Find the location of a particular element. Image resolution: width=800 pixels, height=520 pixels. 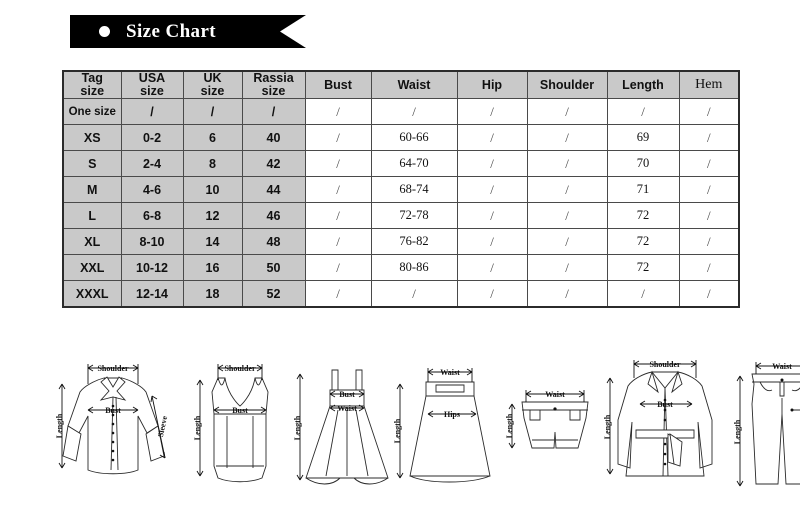

table-row: XXXL 12-14 18 52// / / / / is located at coordinates (401, 294).